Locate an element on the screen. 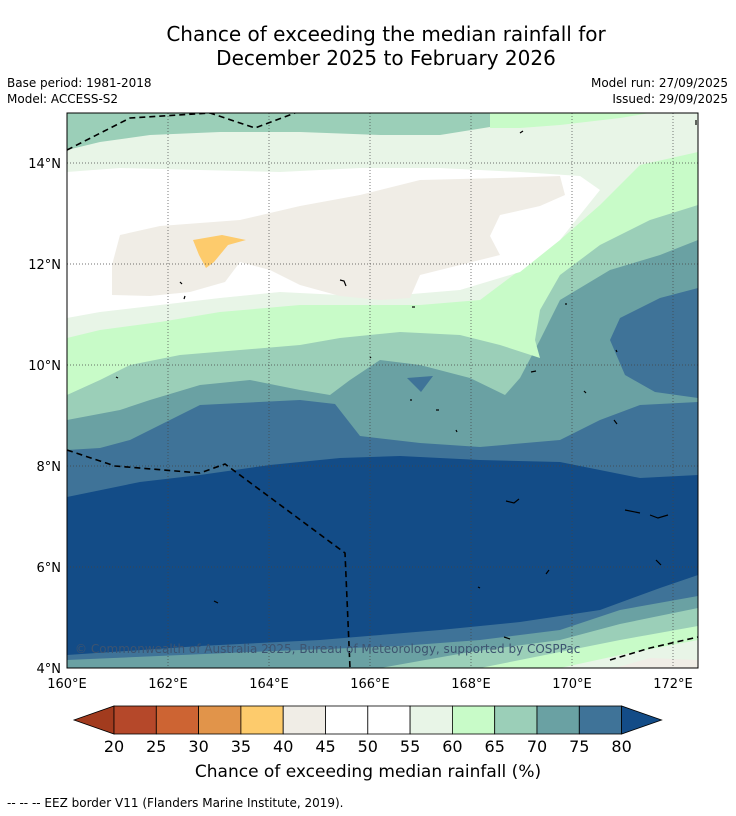 This screenshot has width=736, height=816. colorbar-tick-55: 55 is located at coordinates (410, 746).